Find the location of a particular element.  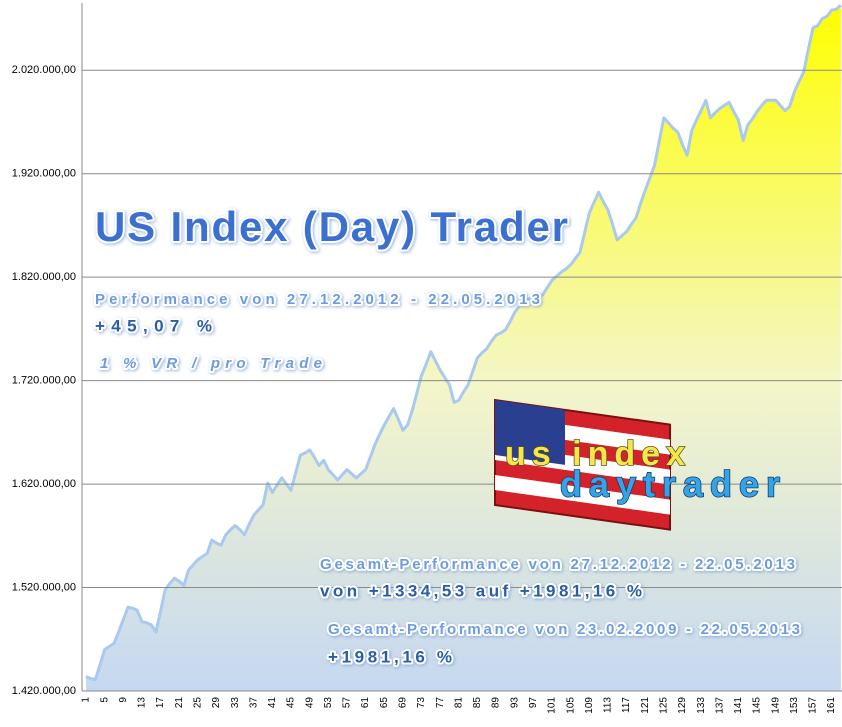

x-tick-label: 89 is located at coordinates (496, 703).